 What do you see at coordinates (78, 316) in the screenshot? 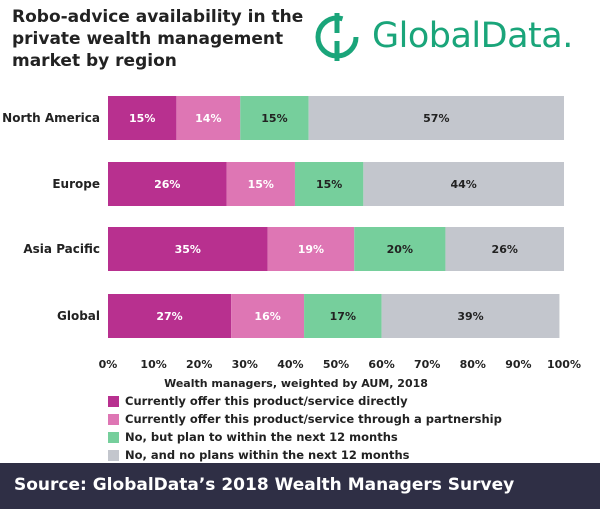
I see `category-label: Global` at bounding box center [78, 316].